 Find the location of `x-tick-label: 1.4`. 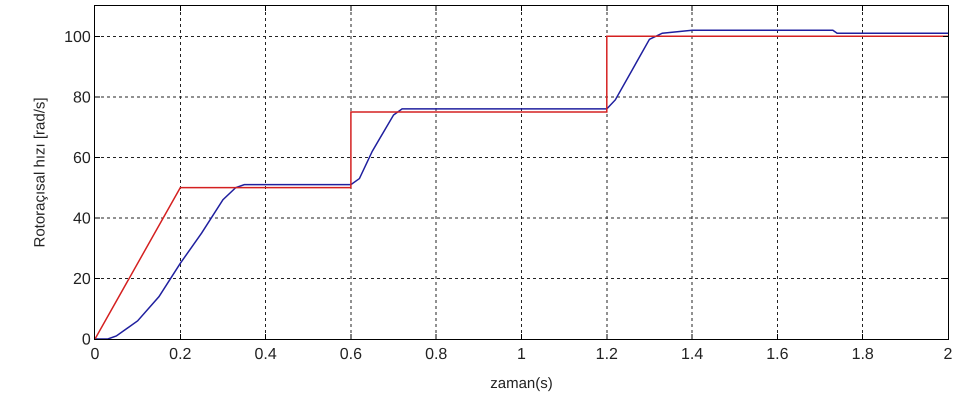

x-tick-label: 1.4 is located at coordinates (692, 355).